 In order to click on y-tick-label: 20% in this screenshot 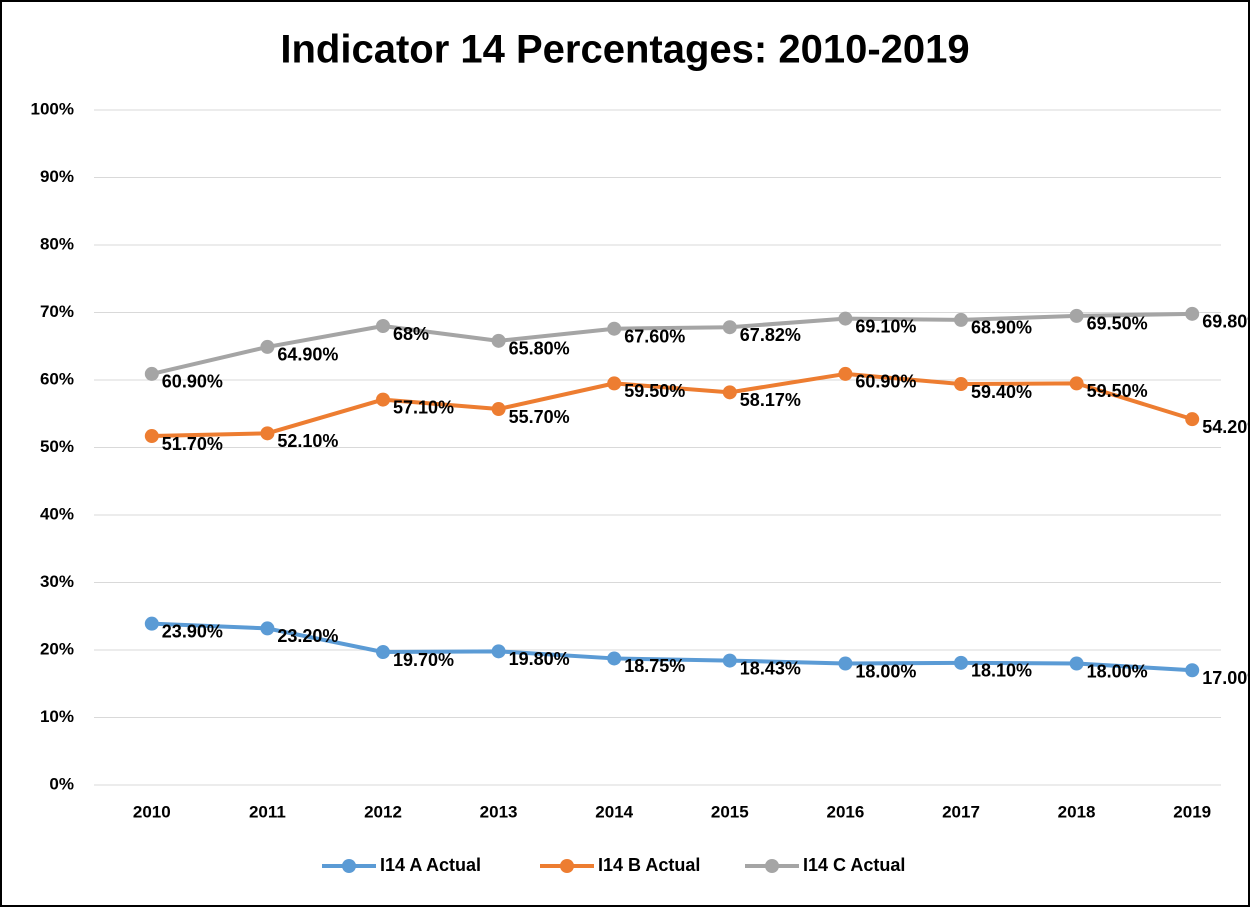, I will do `click(57, 648)`.